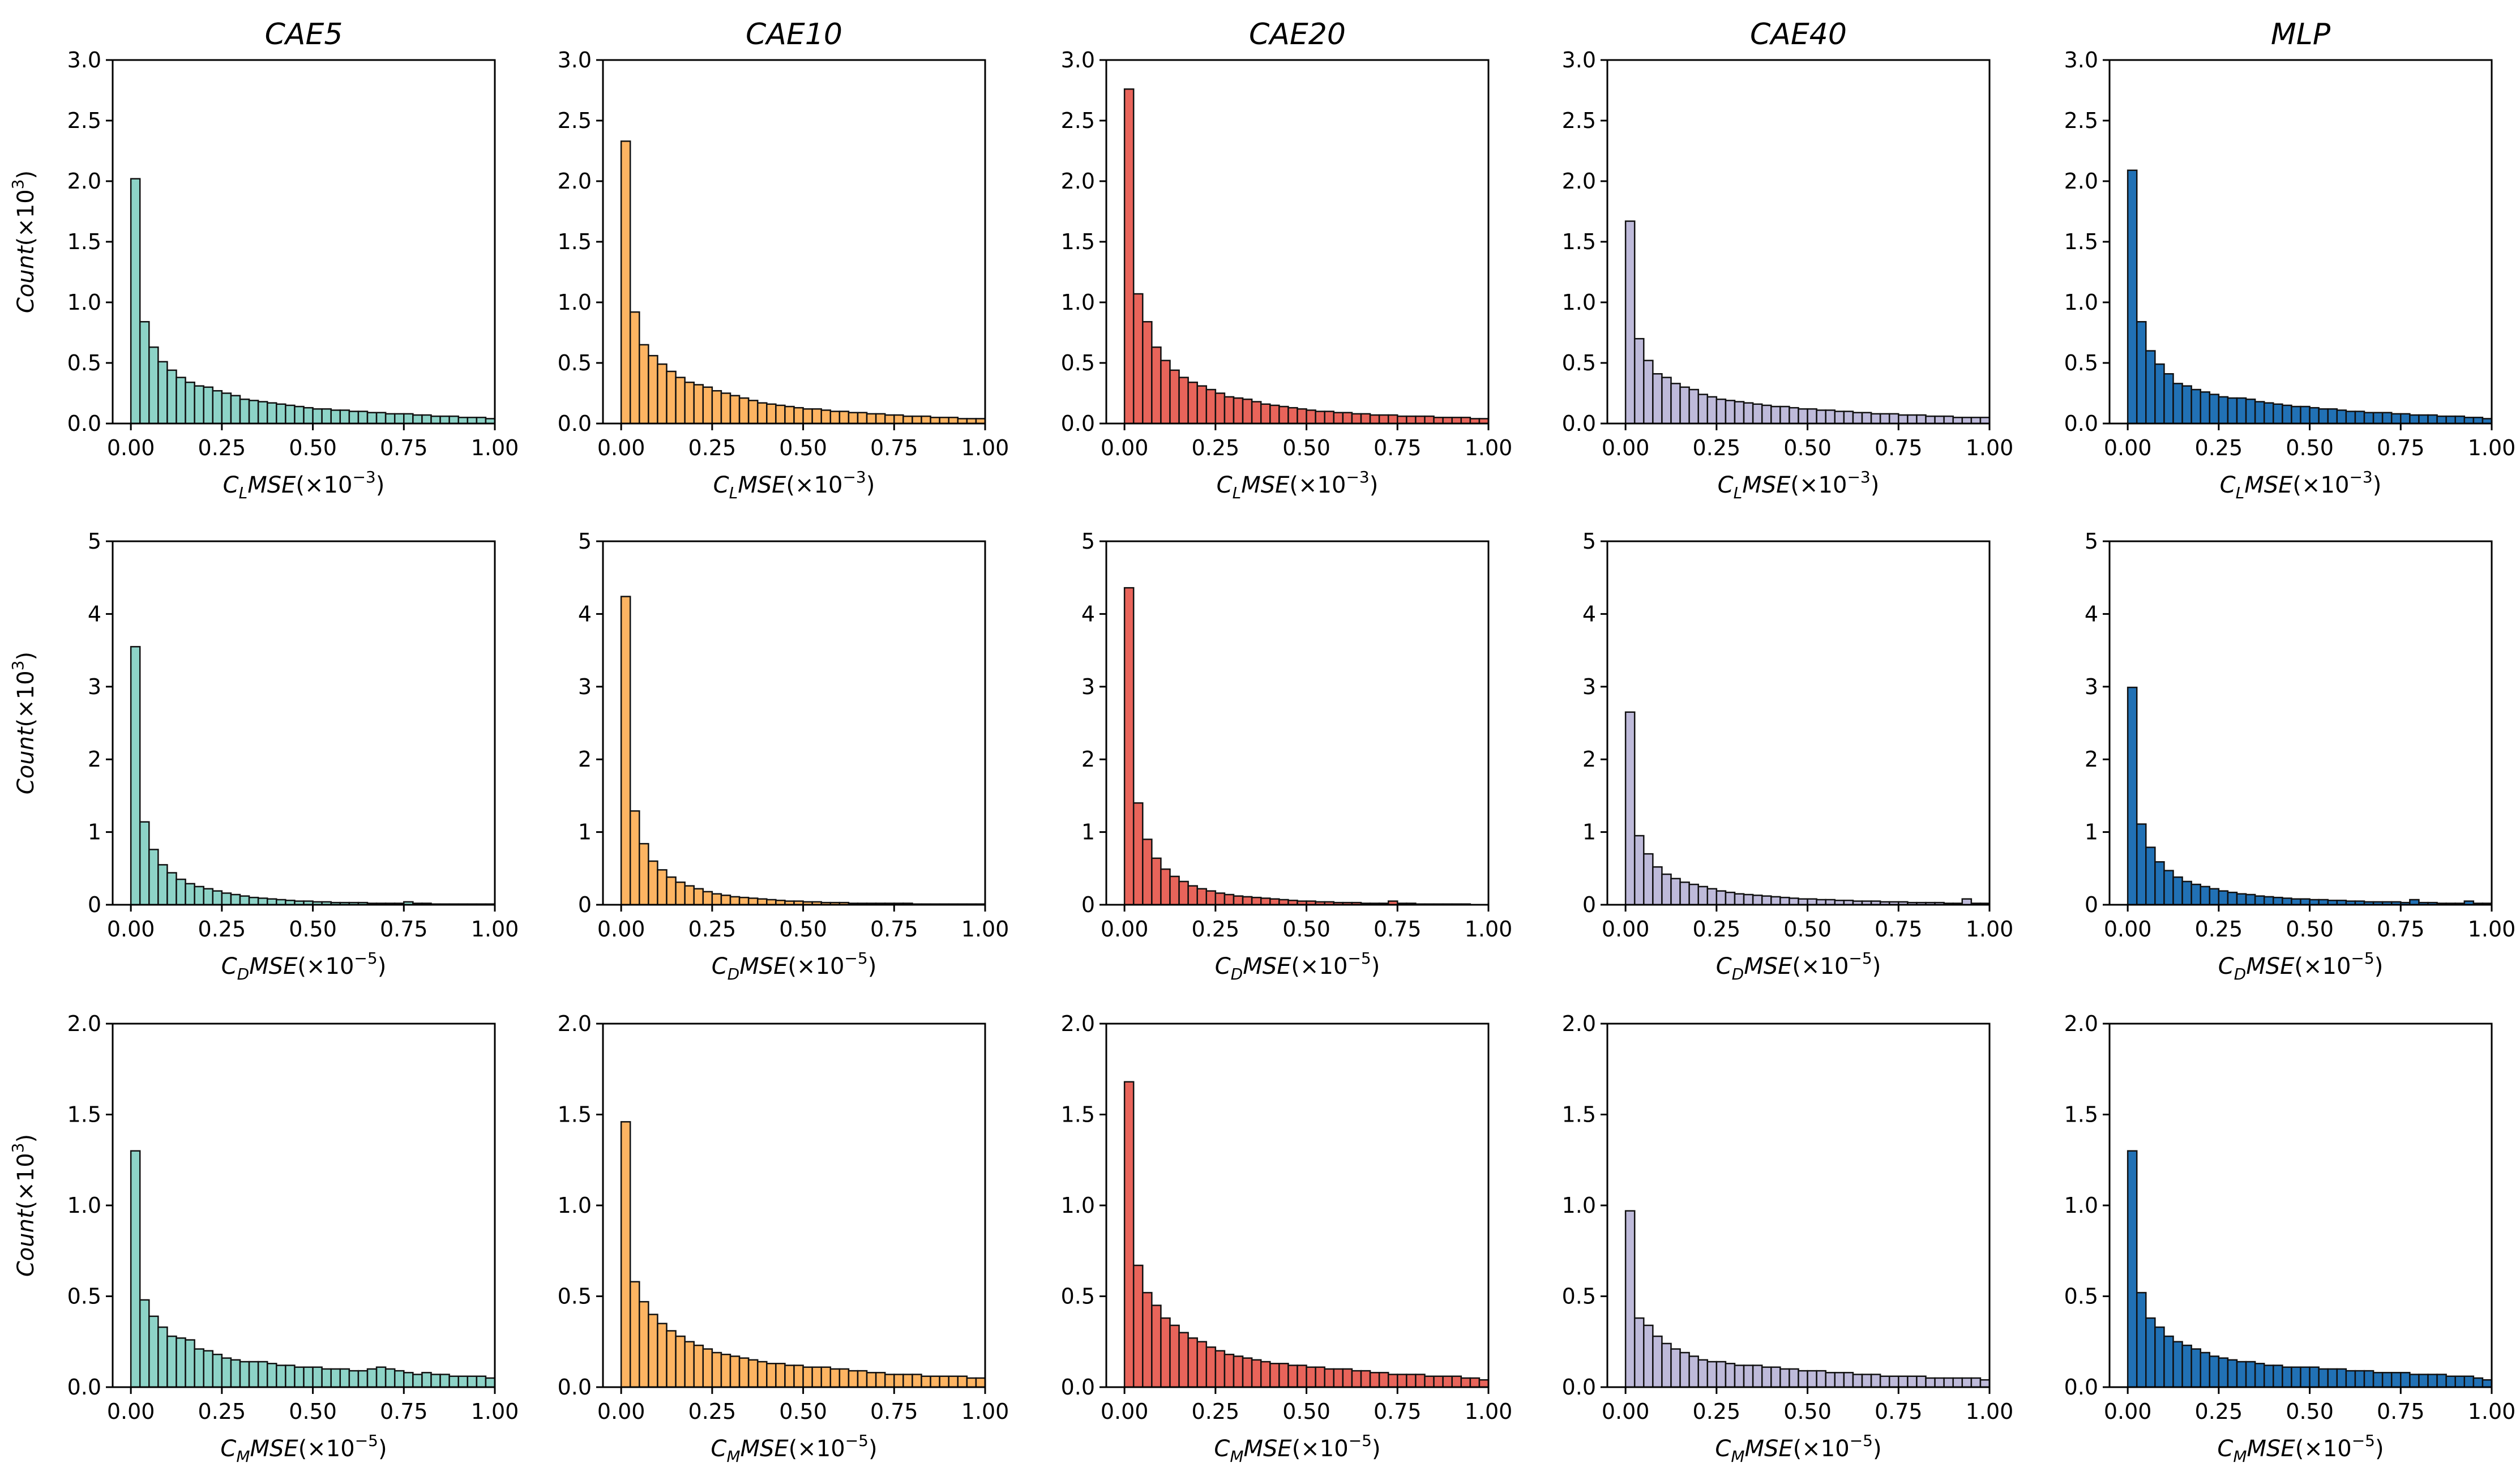 Image resolution: width=2520 pixels, height=1480 pixels. I want to click on y-tick-label: 0.5, so click(2081, 1296).